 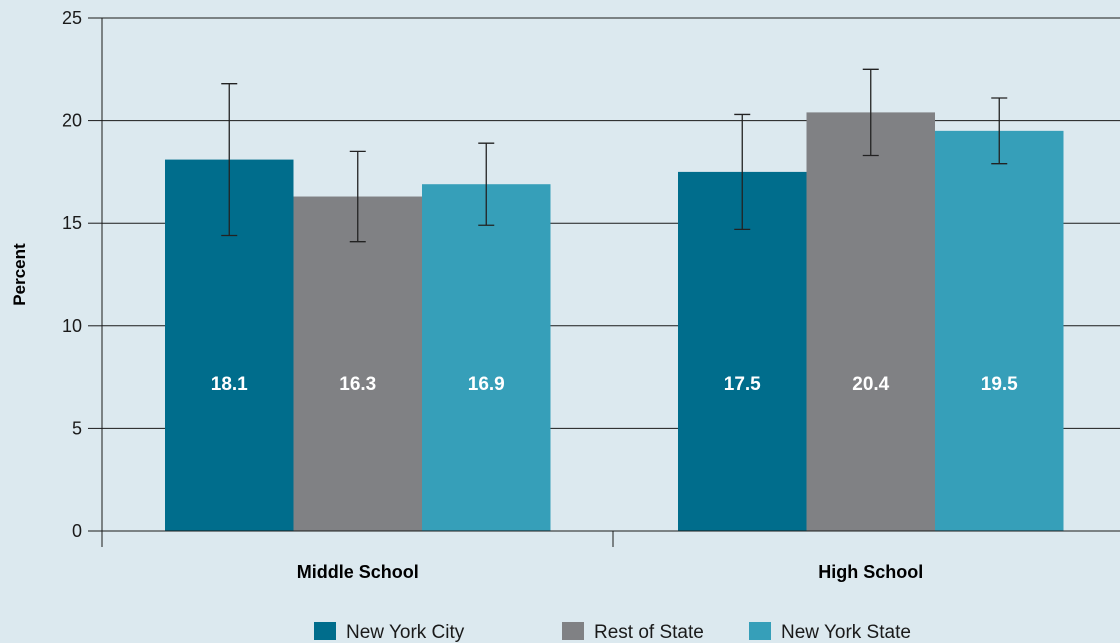 I want to click on error-bar-high-school-rest-of-state, so click(x=870, y=112).